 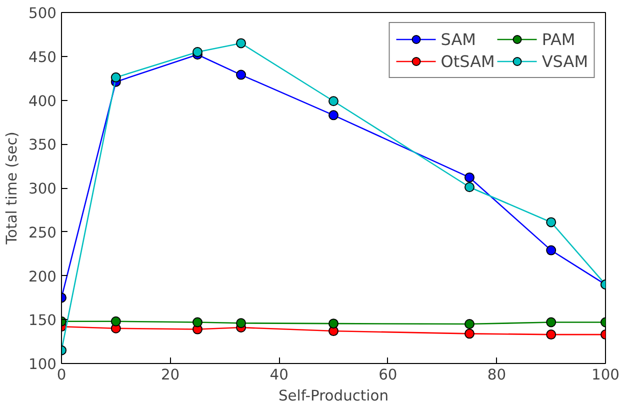 I want to click on x-tick-label: 100, so click(x=606, y=375).